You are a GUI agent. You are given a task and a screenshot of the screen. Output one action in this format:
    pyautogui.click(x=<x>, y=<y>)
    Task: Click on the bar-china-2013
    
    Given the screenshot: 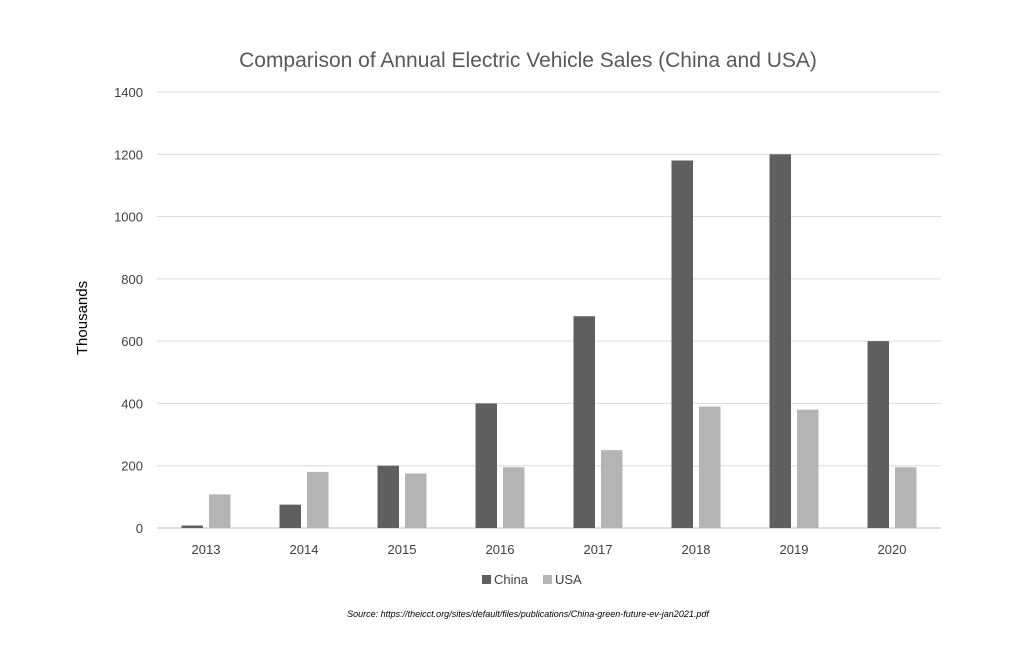 What is the action you would take?
    pyautogui.click(x=192, y=526)
    